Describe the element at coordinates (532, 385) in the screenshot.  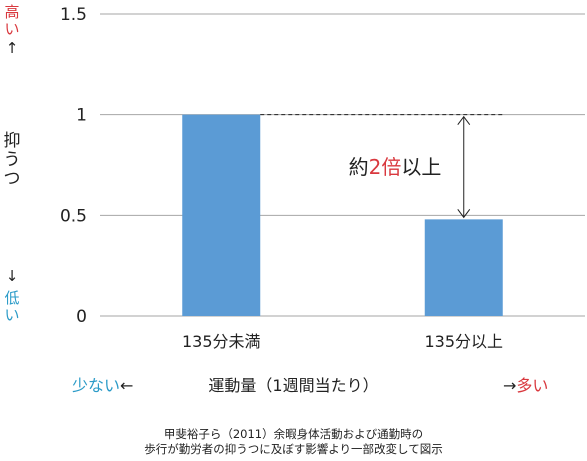
I see `x-right-text: 多い` at that location.